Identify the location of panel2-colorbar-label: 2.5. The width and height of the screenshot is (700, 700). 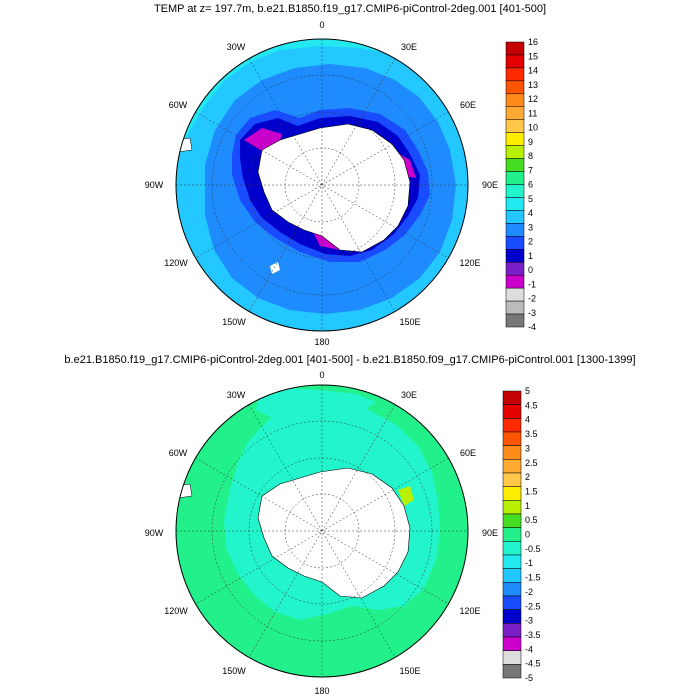
(531, 463).